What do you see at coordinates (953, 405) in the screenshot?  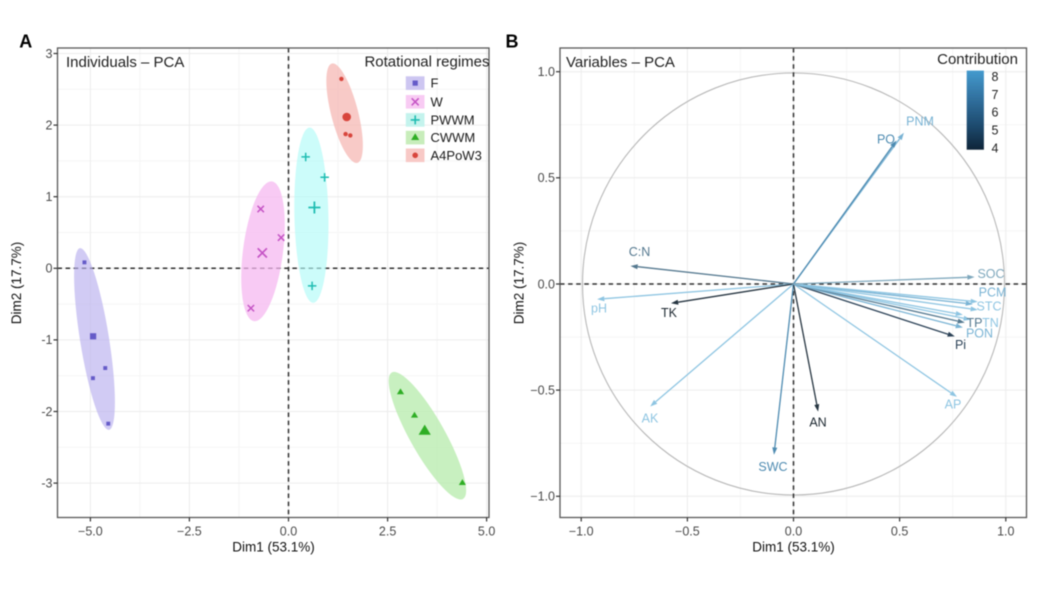 I see `svg-text: AP` at bounding box center [953, 405].